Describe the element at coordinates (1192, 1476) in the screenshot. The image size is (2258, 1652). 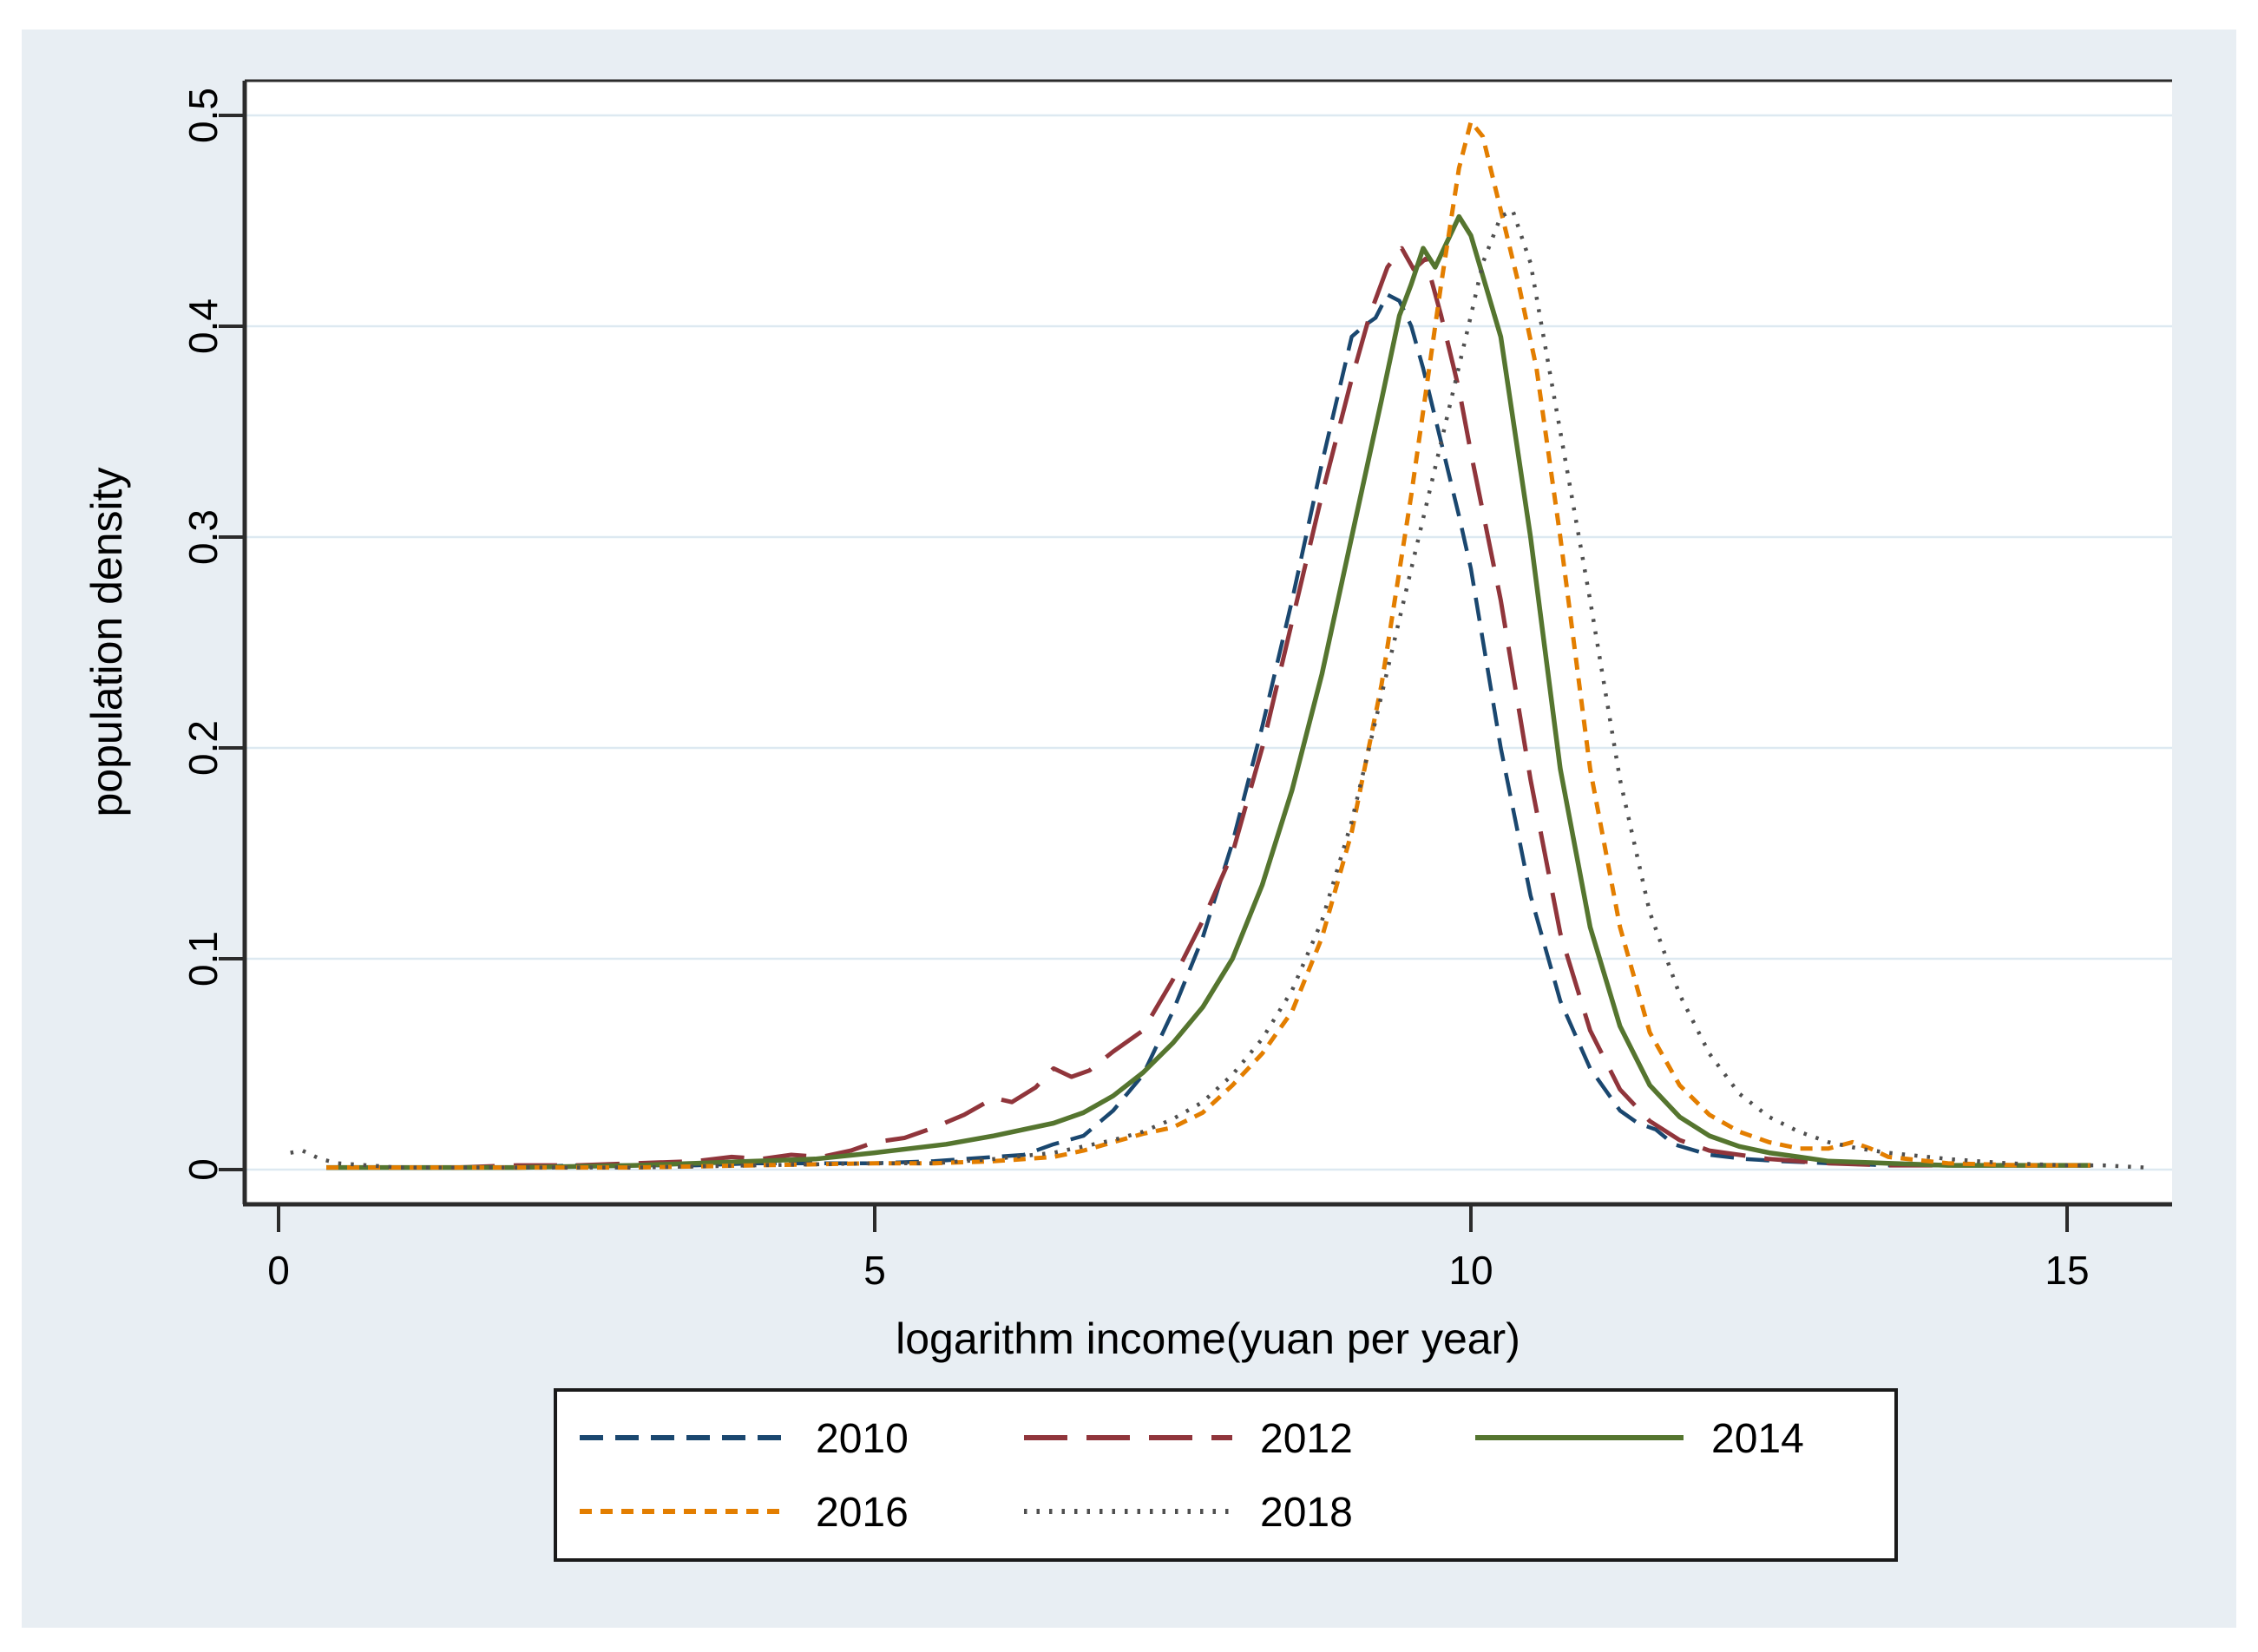
I see `legend-entries: 2010 2012 2014 2016 2018` at that location.